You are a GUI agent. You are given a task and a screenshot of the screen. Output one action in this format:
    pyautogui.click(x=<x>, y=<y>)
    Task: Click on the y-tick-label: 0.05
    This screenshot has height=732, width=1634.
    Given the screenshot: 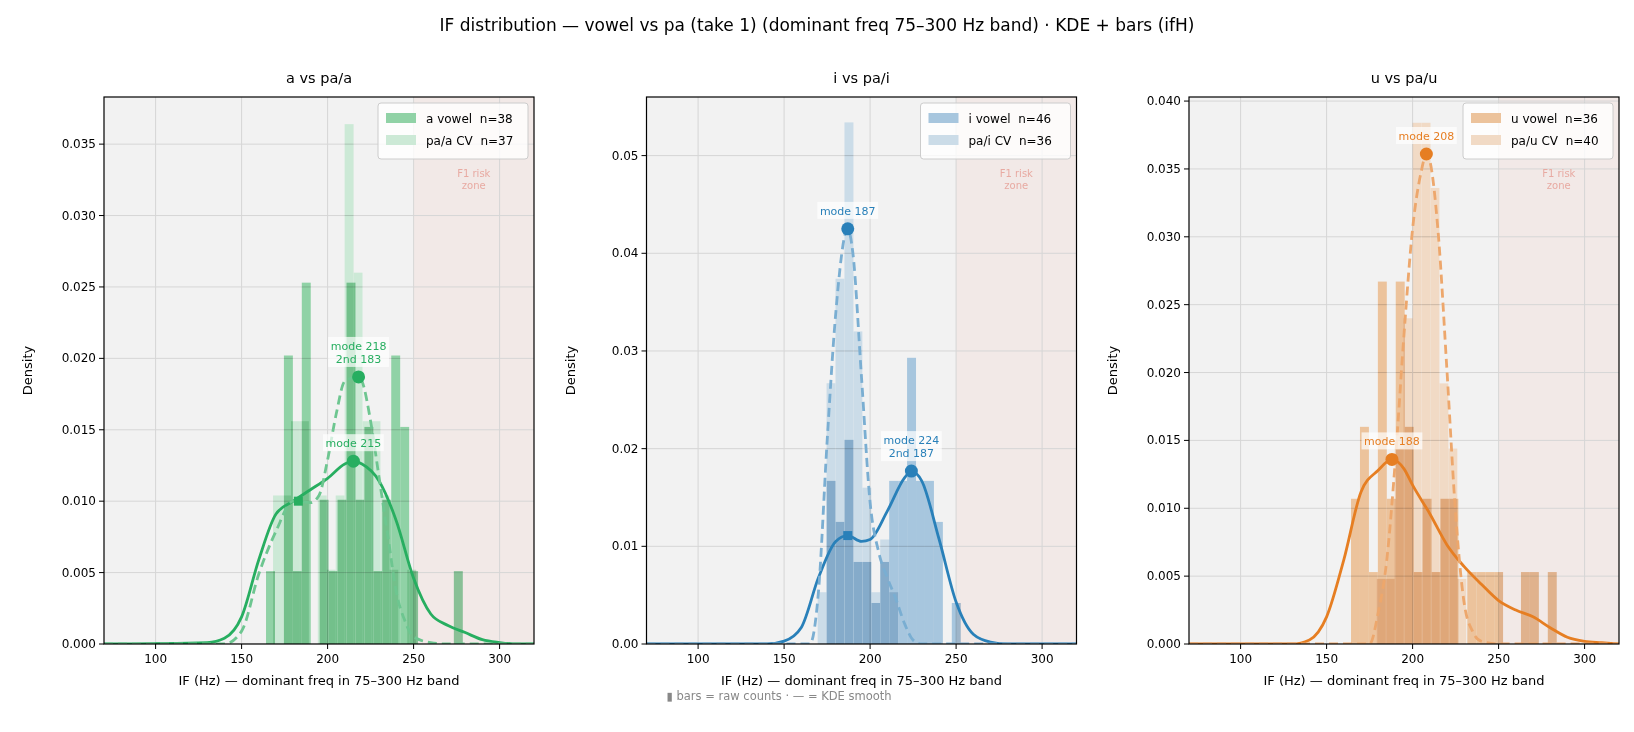 What is the action you would take?
    pyautogui.click(x=625, y=155)
    